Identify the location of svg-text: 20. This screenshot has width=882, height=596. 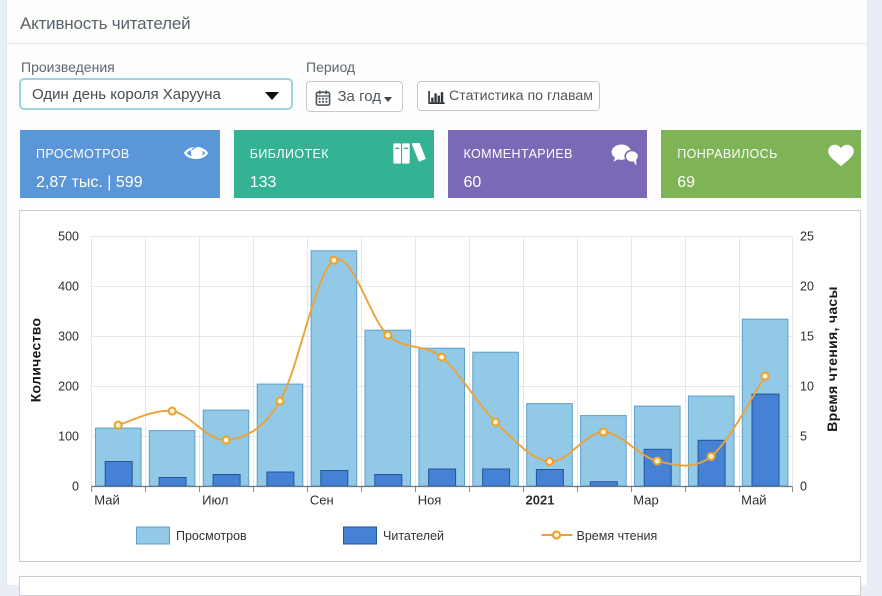
(807, 287).